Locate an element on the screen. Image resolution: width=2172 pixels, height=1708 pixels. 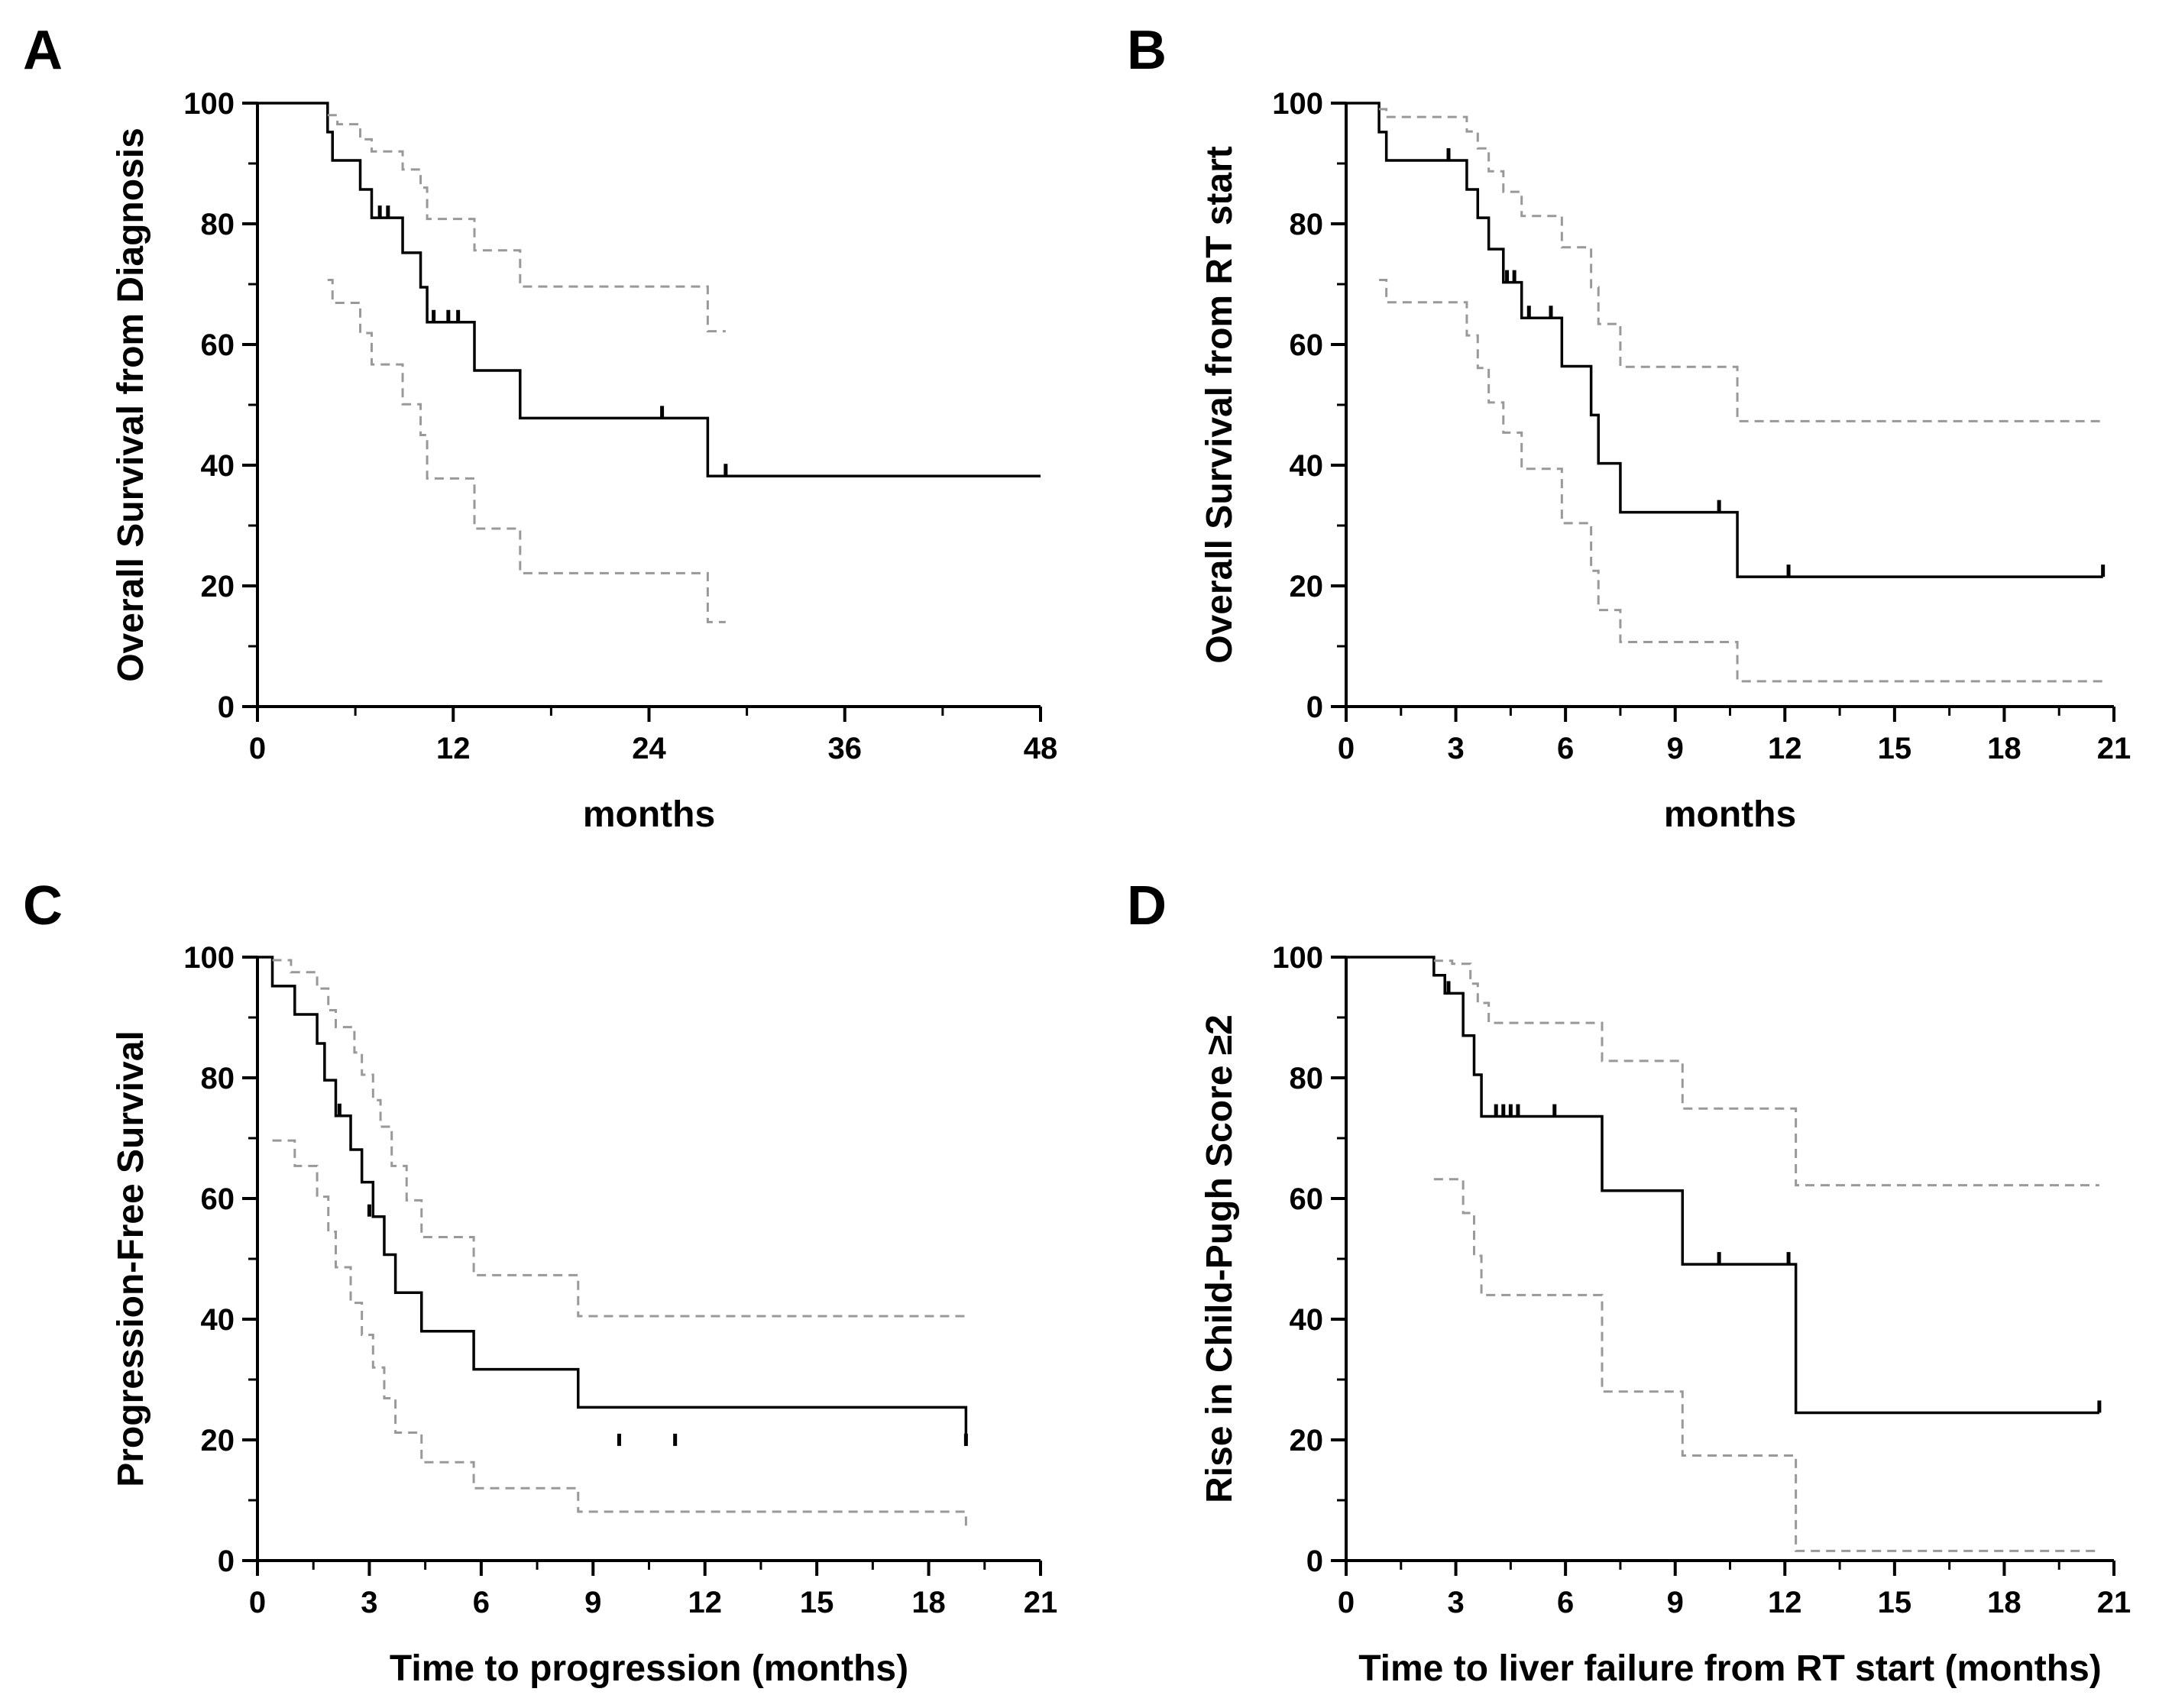
panel-letter: C is located at coordinates (43, 905).